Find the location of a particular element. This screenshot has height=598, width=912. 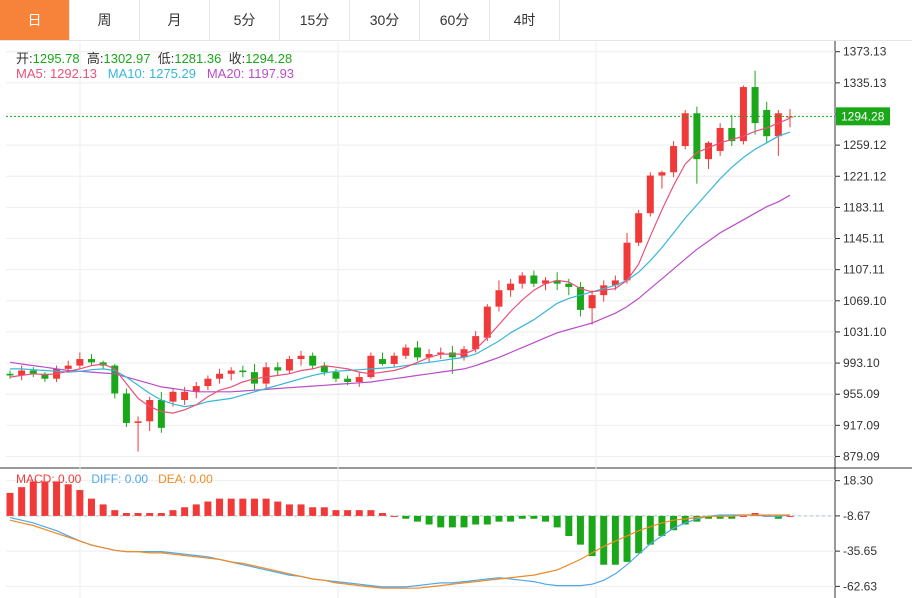

open-value: 1295.78 is located at coordinates (56, 58).